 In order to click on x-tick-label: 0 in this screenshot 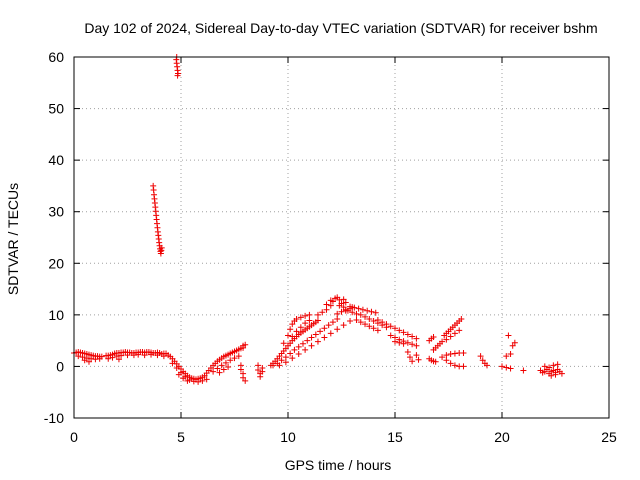, I will do `click(74, 437)`.